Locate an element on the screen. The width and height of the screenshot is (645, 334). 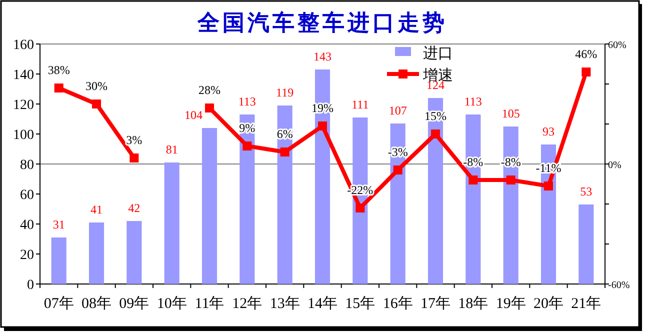
data-label: 31 is located at coordinates (58, 225).